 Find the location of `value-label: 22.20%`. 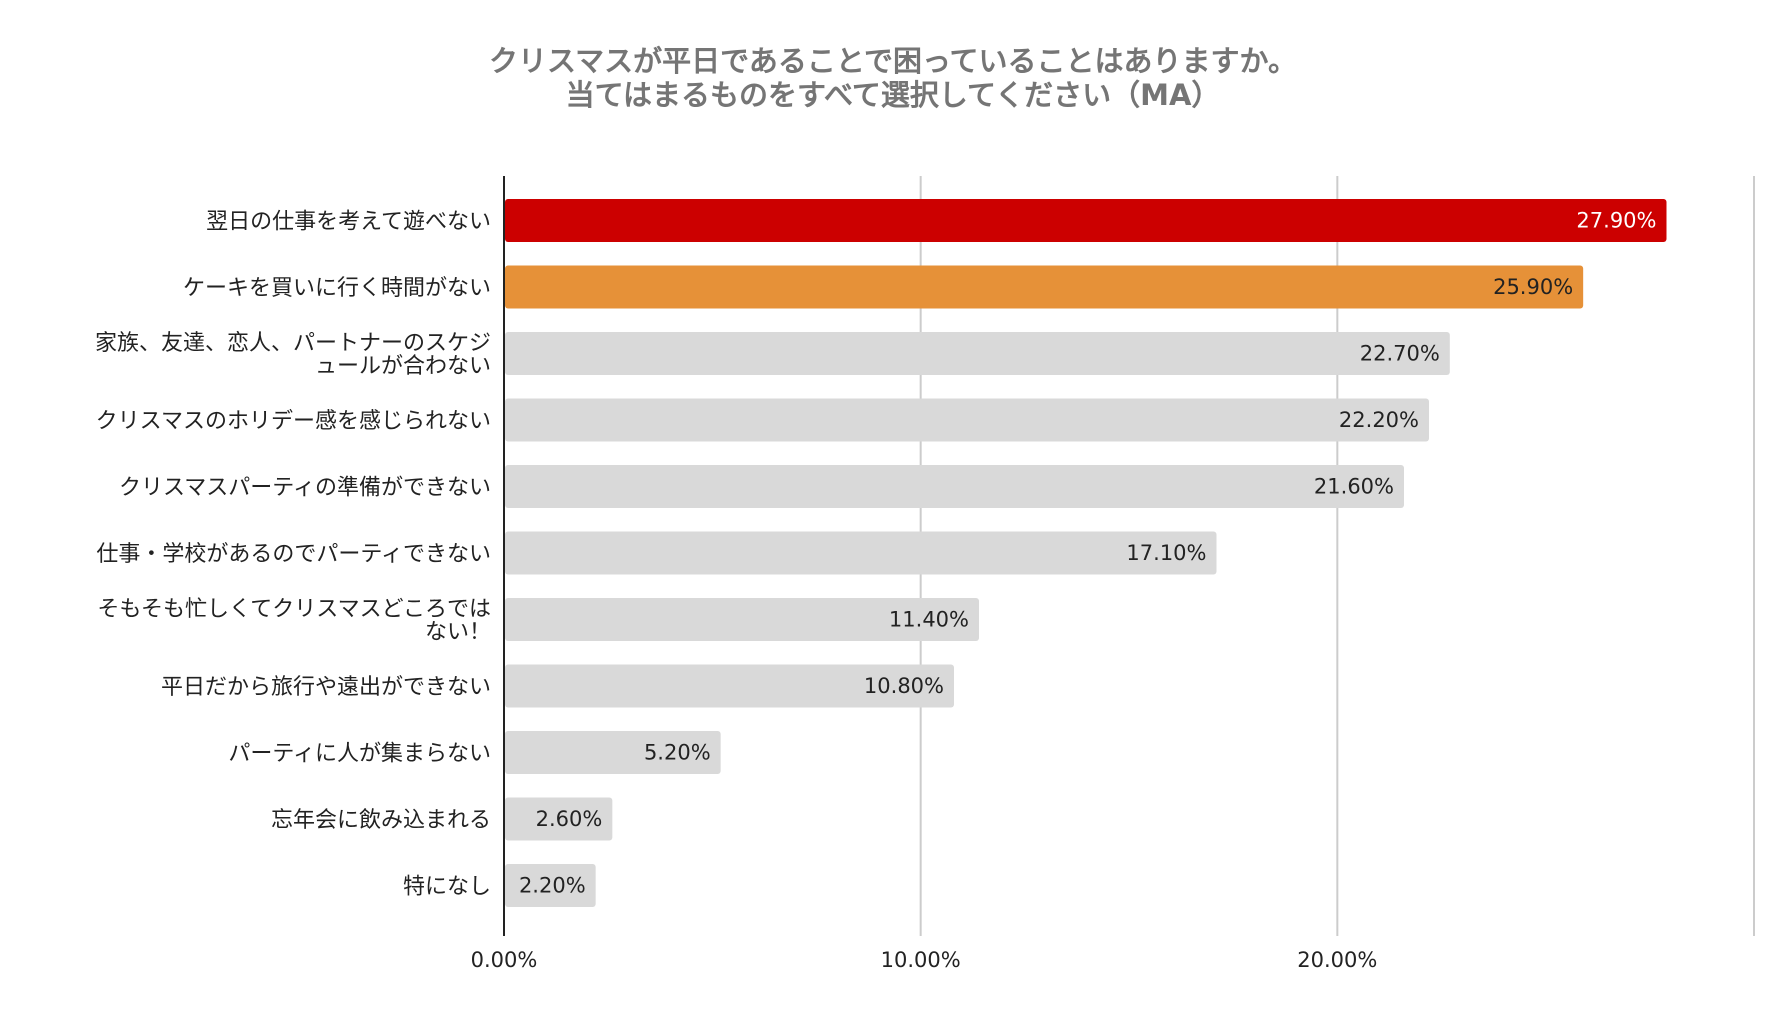

value-label: 22.20% is located at coordinates (1379, 420).